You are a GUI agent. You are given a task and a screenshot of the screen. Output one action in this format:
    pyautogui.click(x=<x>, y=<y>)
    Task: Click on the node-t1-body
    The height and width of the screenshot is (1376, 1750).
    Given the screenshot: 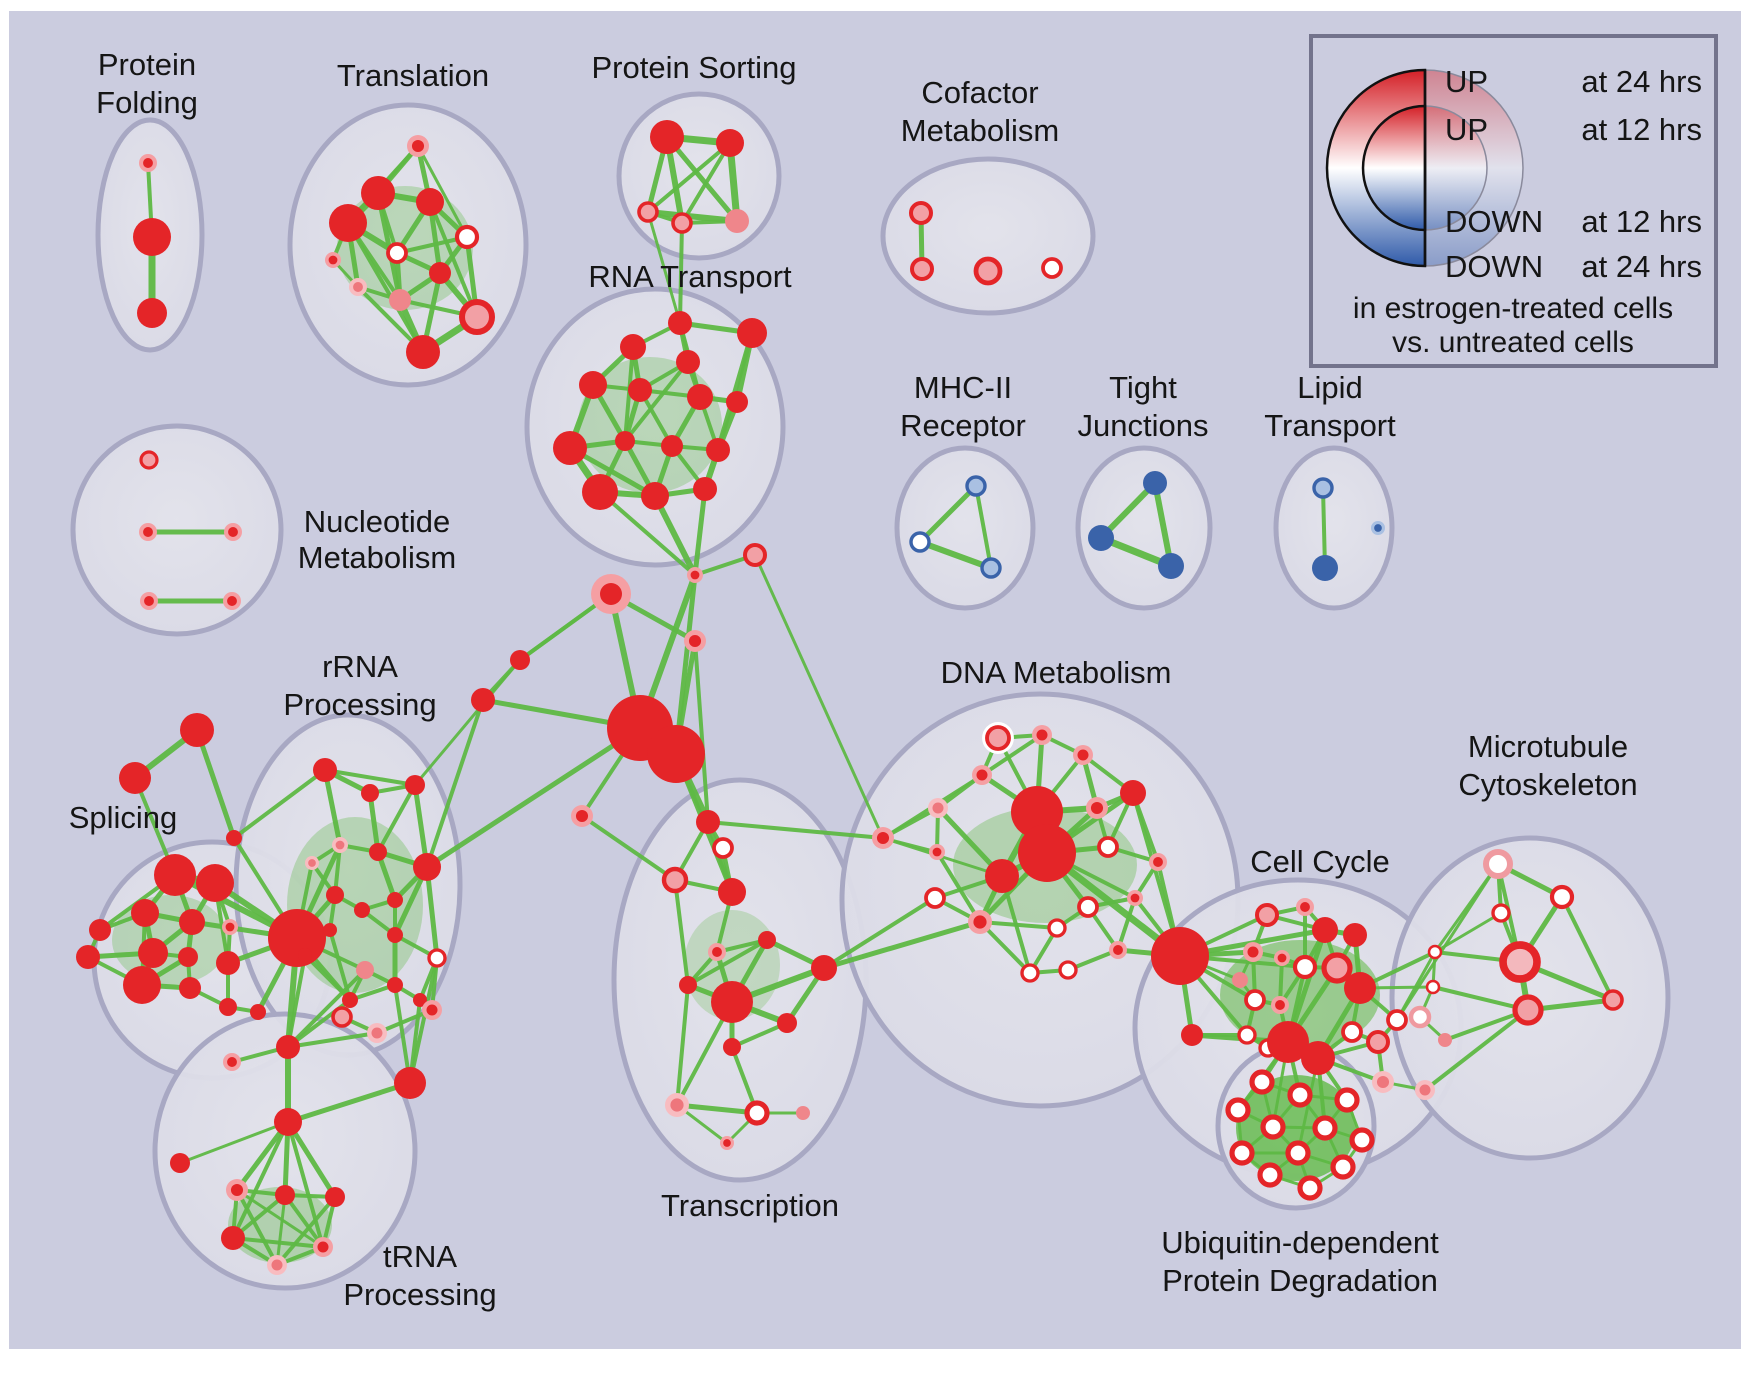 What is the action you would take?
    pyautogui.click(x=378, y=193)
    